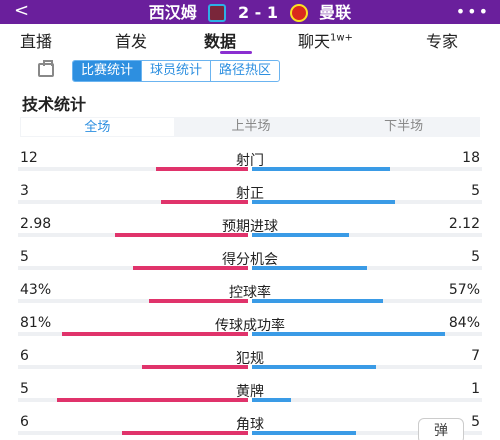 Image resolution: width=500 pixels, height=440 pixels. Describe the element at coordinates (250, 298) in the screenshot. I see `stat-row: 43% 控球率 57%` at that location.